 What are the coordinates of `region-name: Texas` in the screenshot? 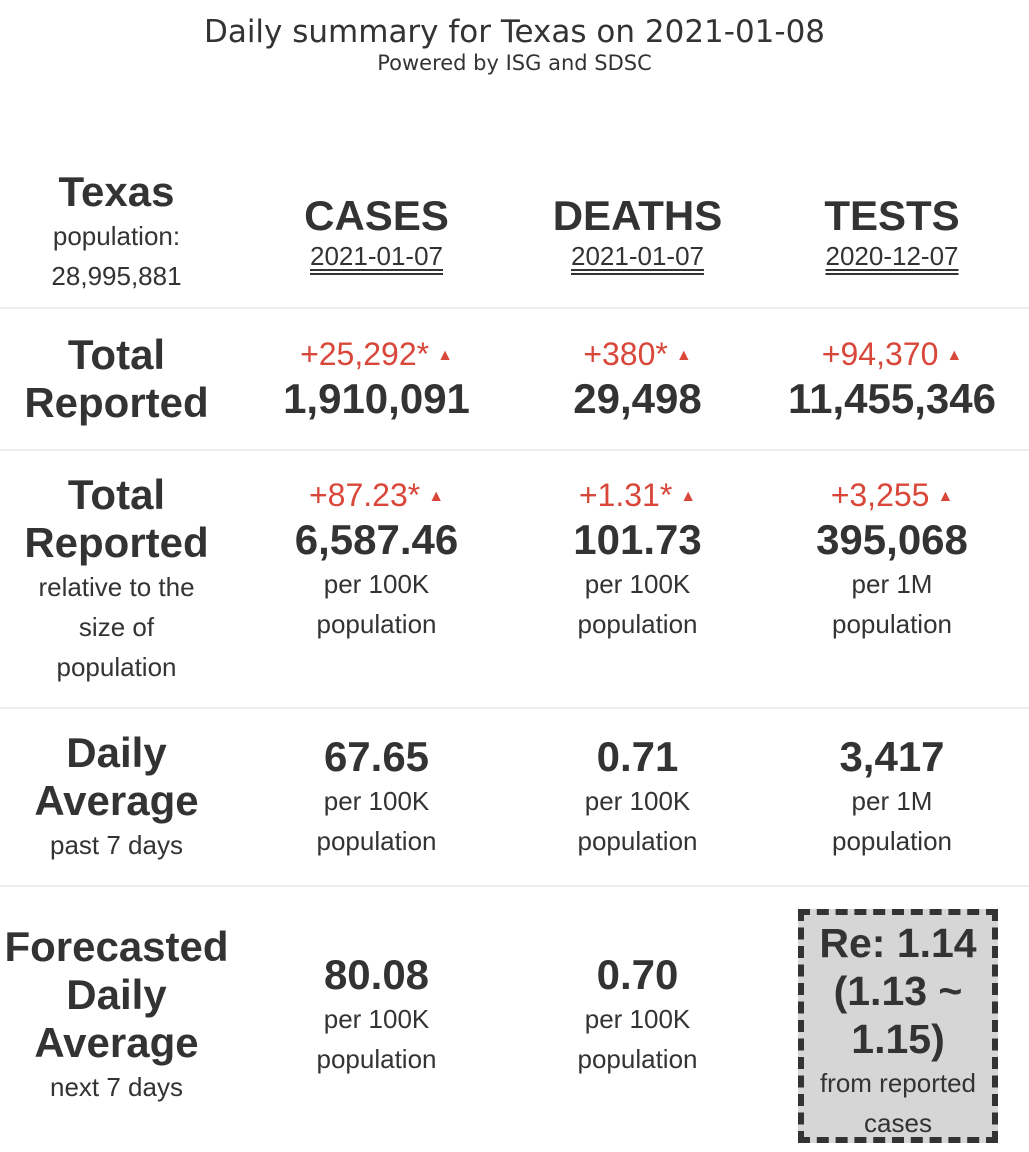 It's located at (116, 191).